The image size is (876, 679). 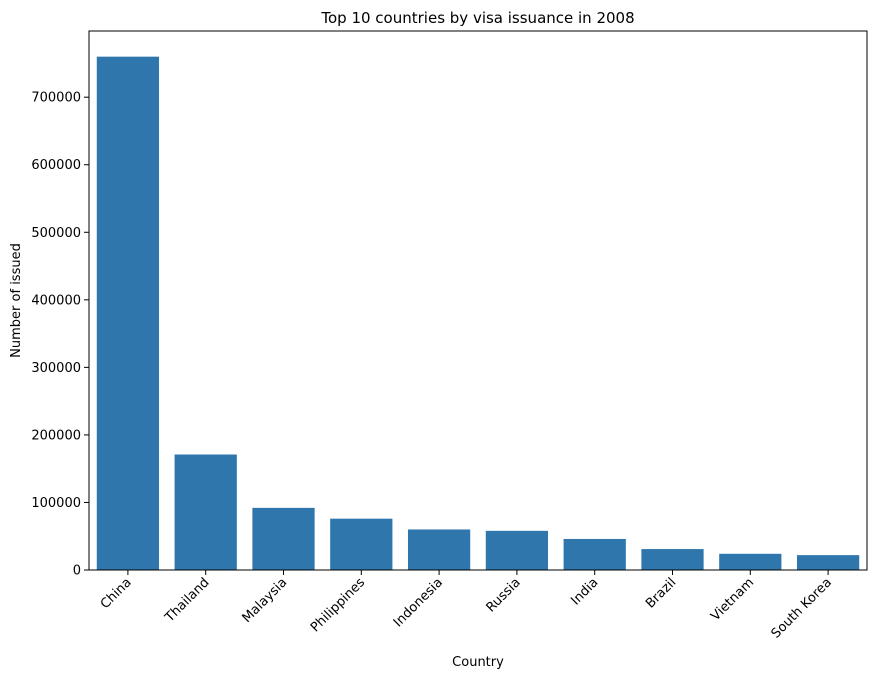 What do you see at coordinates (128, 313) in the screenshot?
I see `bar-china` at bounding box center [128, 313].